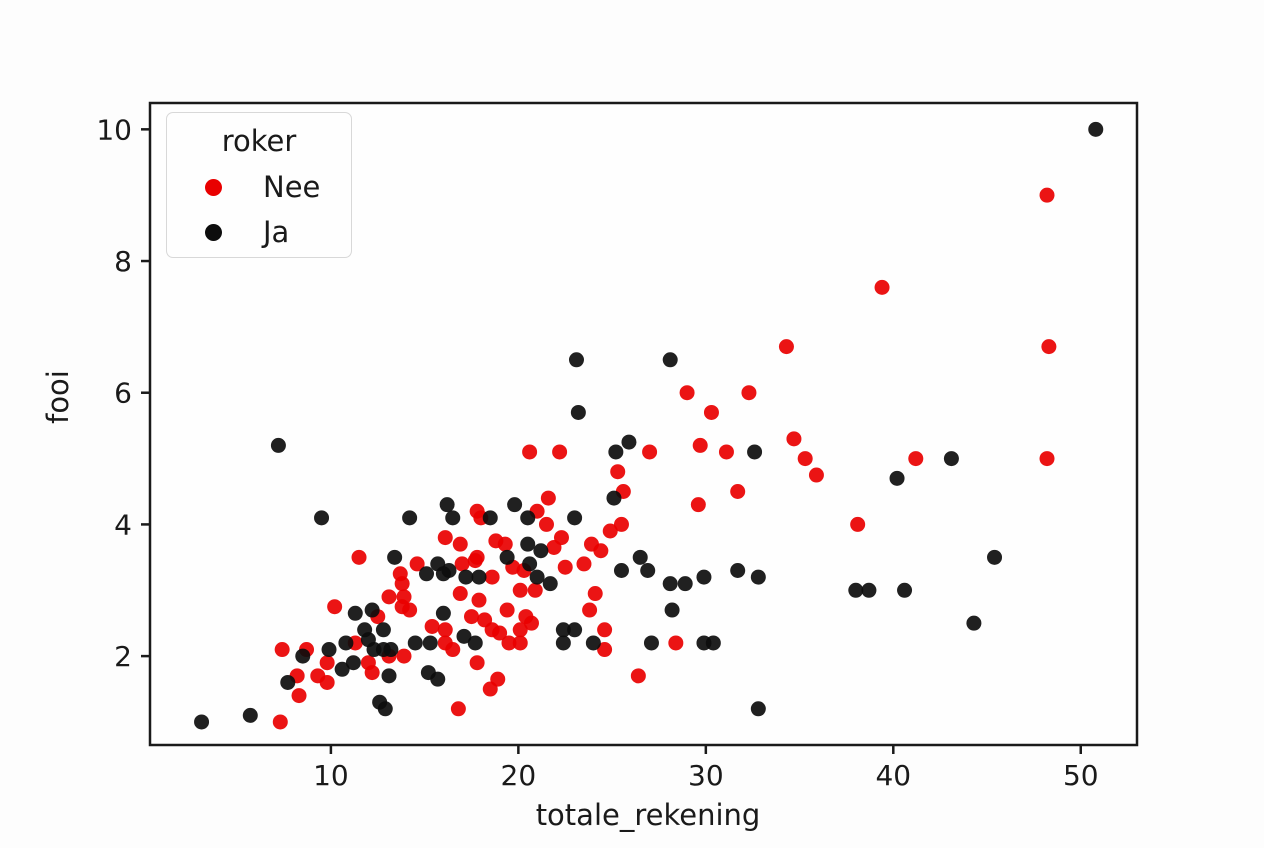  What do you see at coordinates (331, 775) in the screenshot?
I see `x-tick-label: 10` at bounding box center [331, 775].